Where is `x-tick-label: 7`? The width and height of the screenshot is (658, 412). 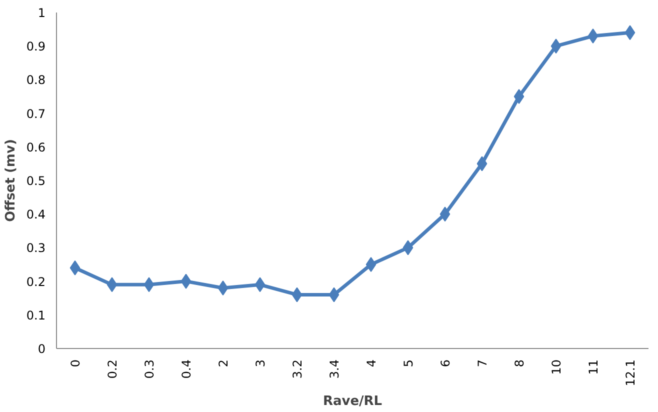 x-tick-label: 7 is located at coordinates (483, 363).